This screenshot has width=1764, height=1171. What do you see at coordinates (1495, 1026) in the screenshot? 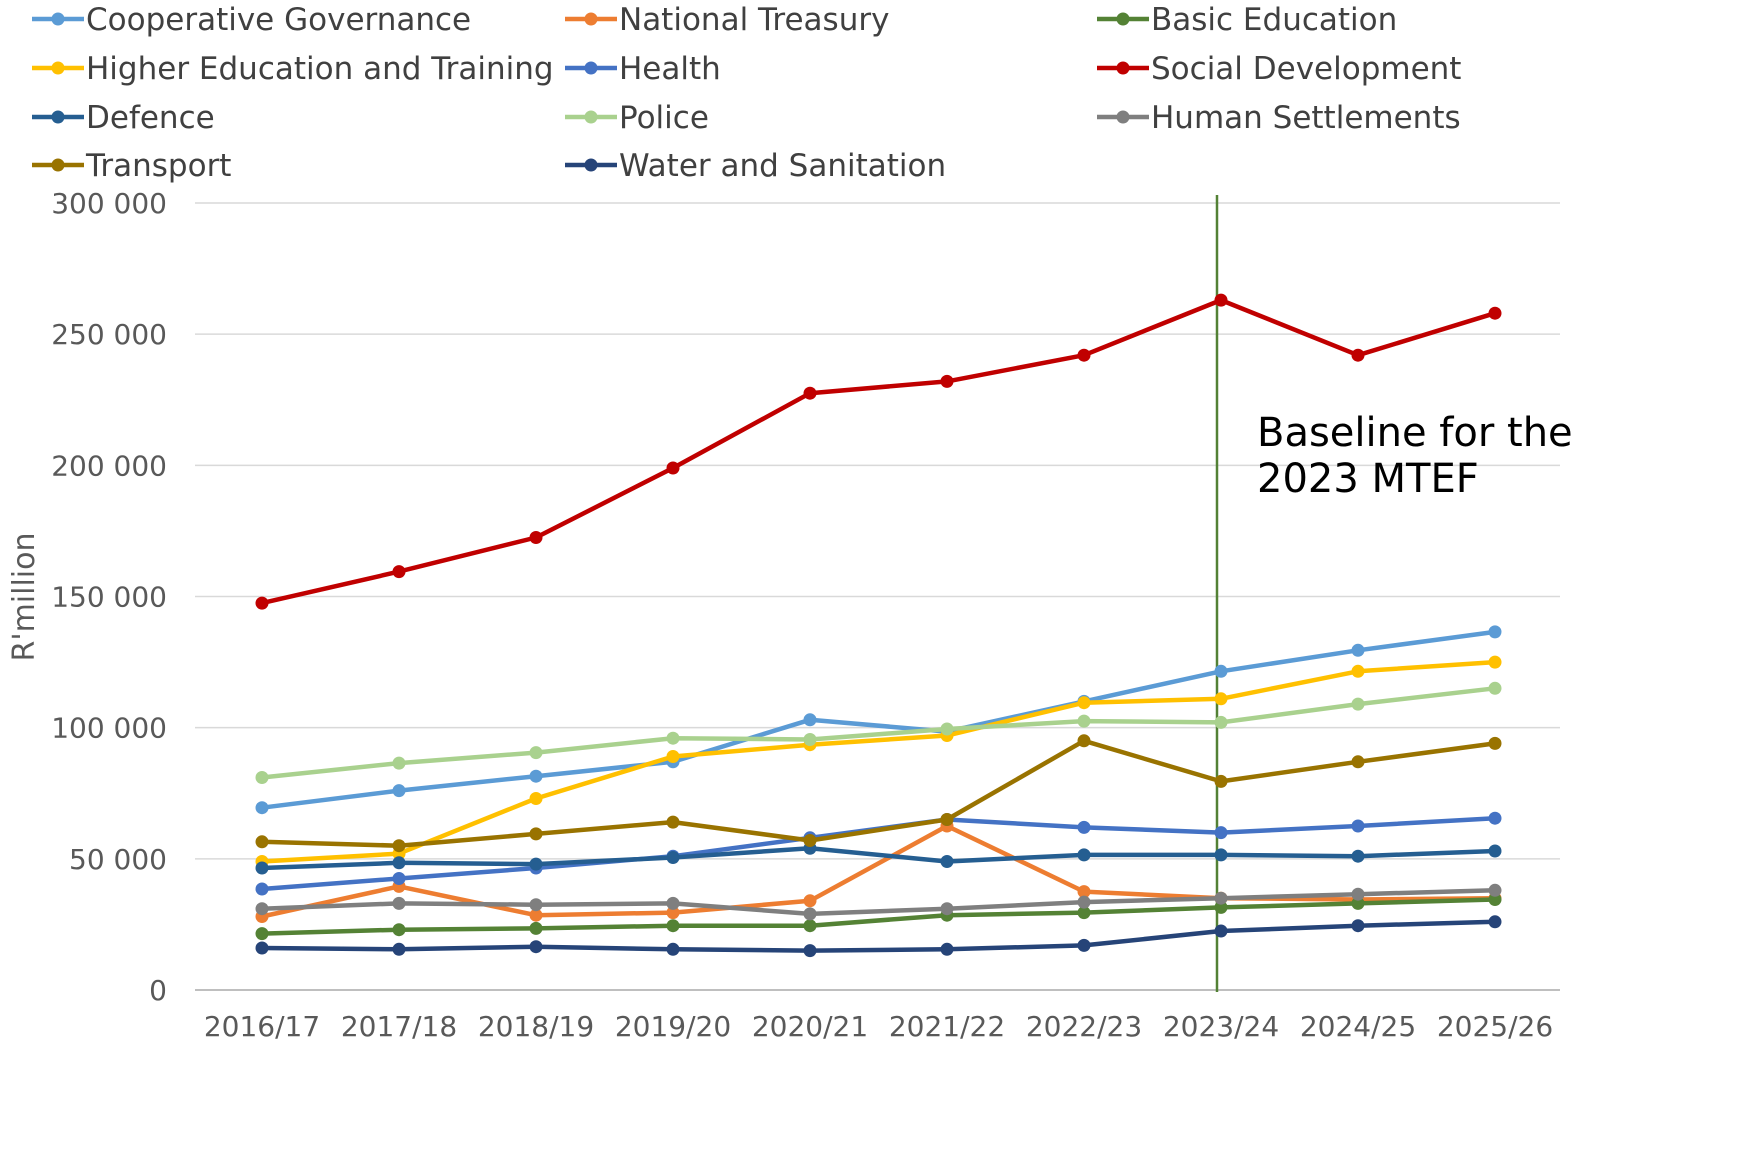
I see `x-tick-label: 2025/26` at bounding box center [1495, 1026].